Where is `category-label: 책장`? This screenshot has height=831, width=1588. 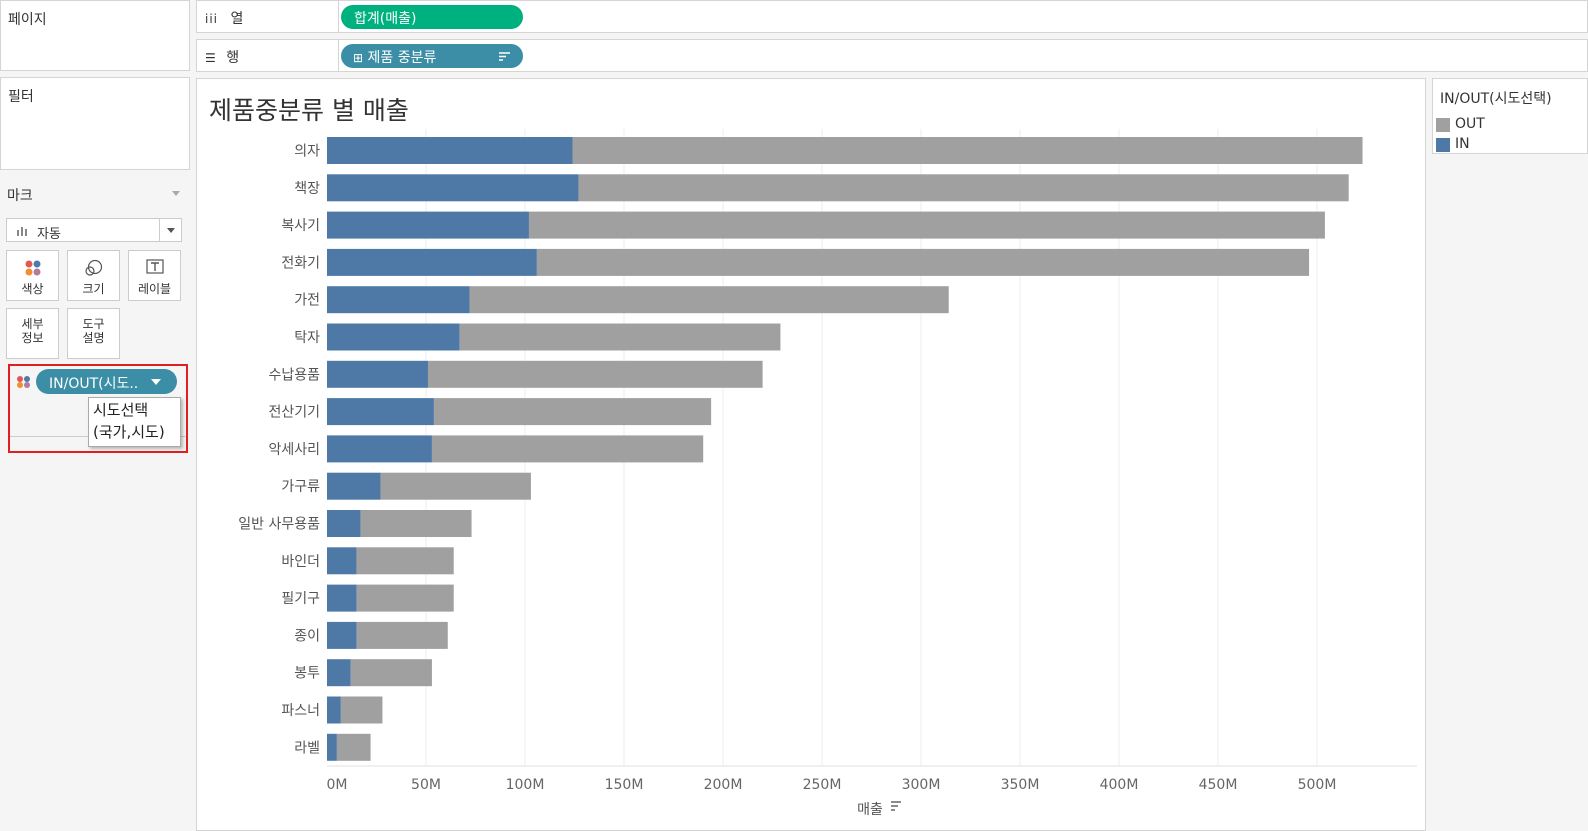 category-label: 책장 is located at coordinates (307, 189).